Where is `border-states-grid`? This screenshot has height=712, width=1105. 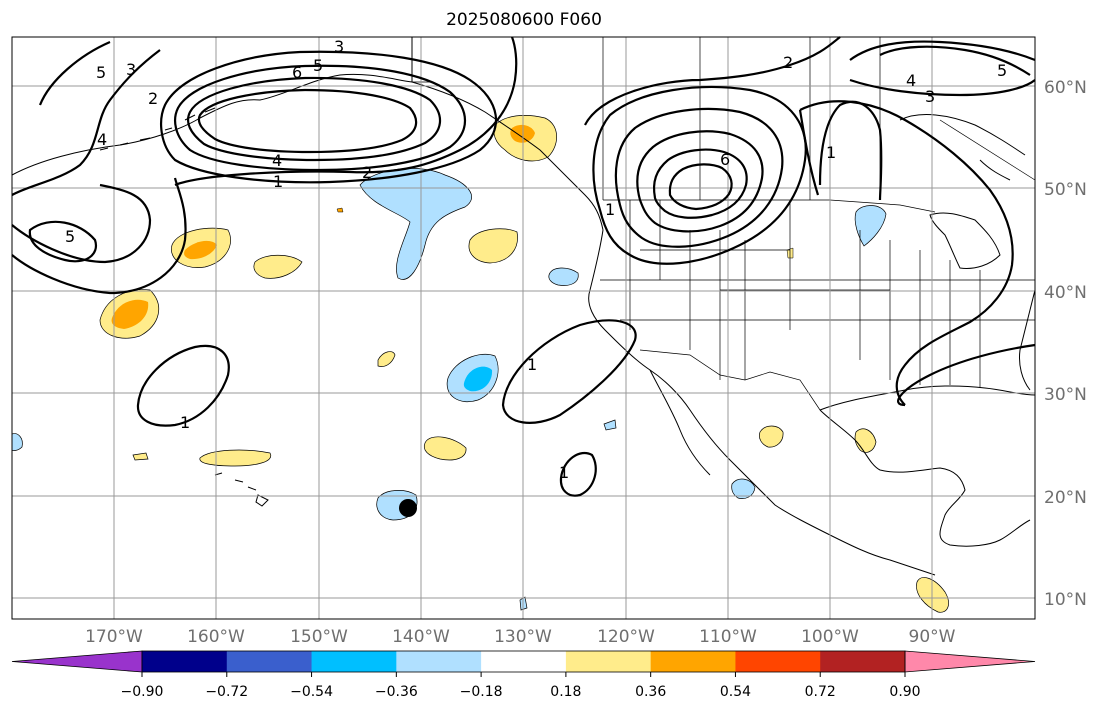 border-states-grid is located at coordinates (817, 294).